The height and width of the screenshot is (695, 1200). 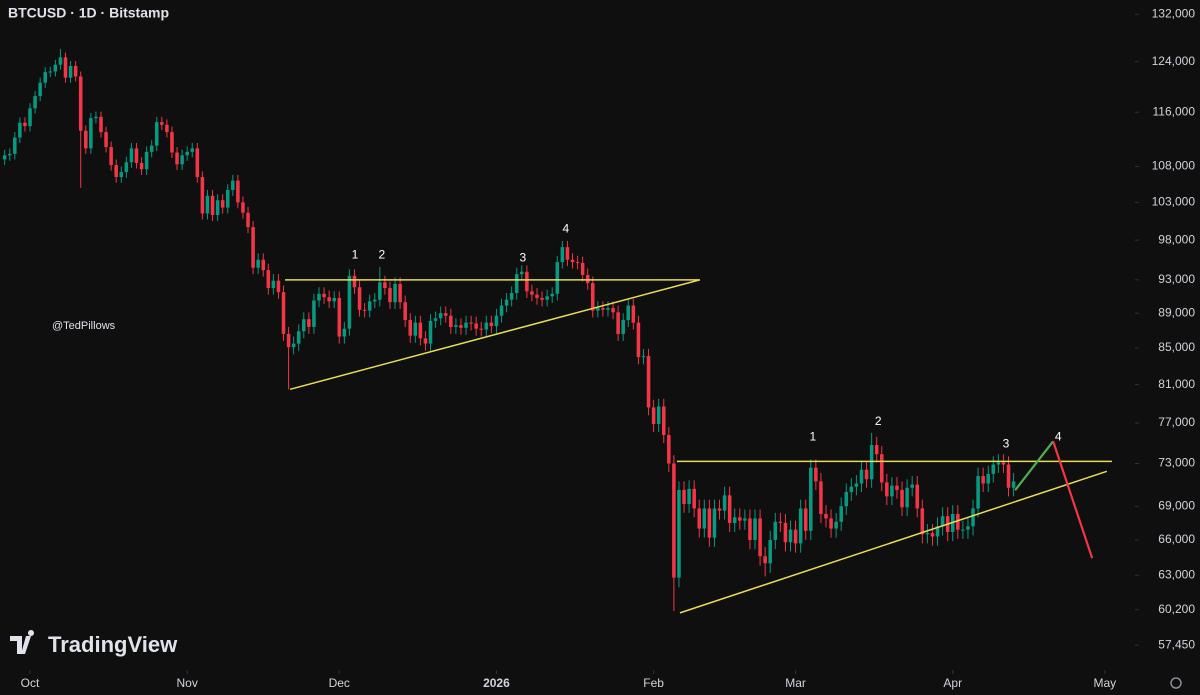 What do you see at coordinates (1176, 347) in the screenshot?
I see `y-tick-label: 85,000` at bounding box center [1176, 347].